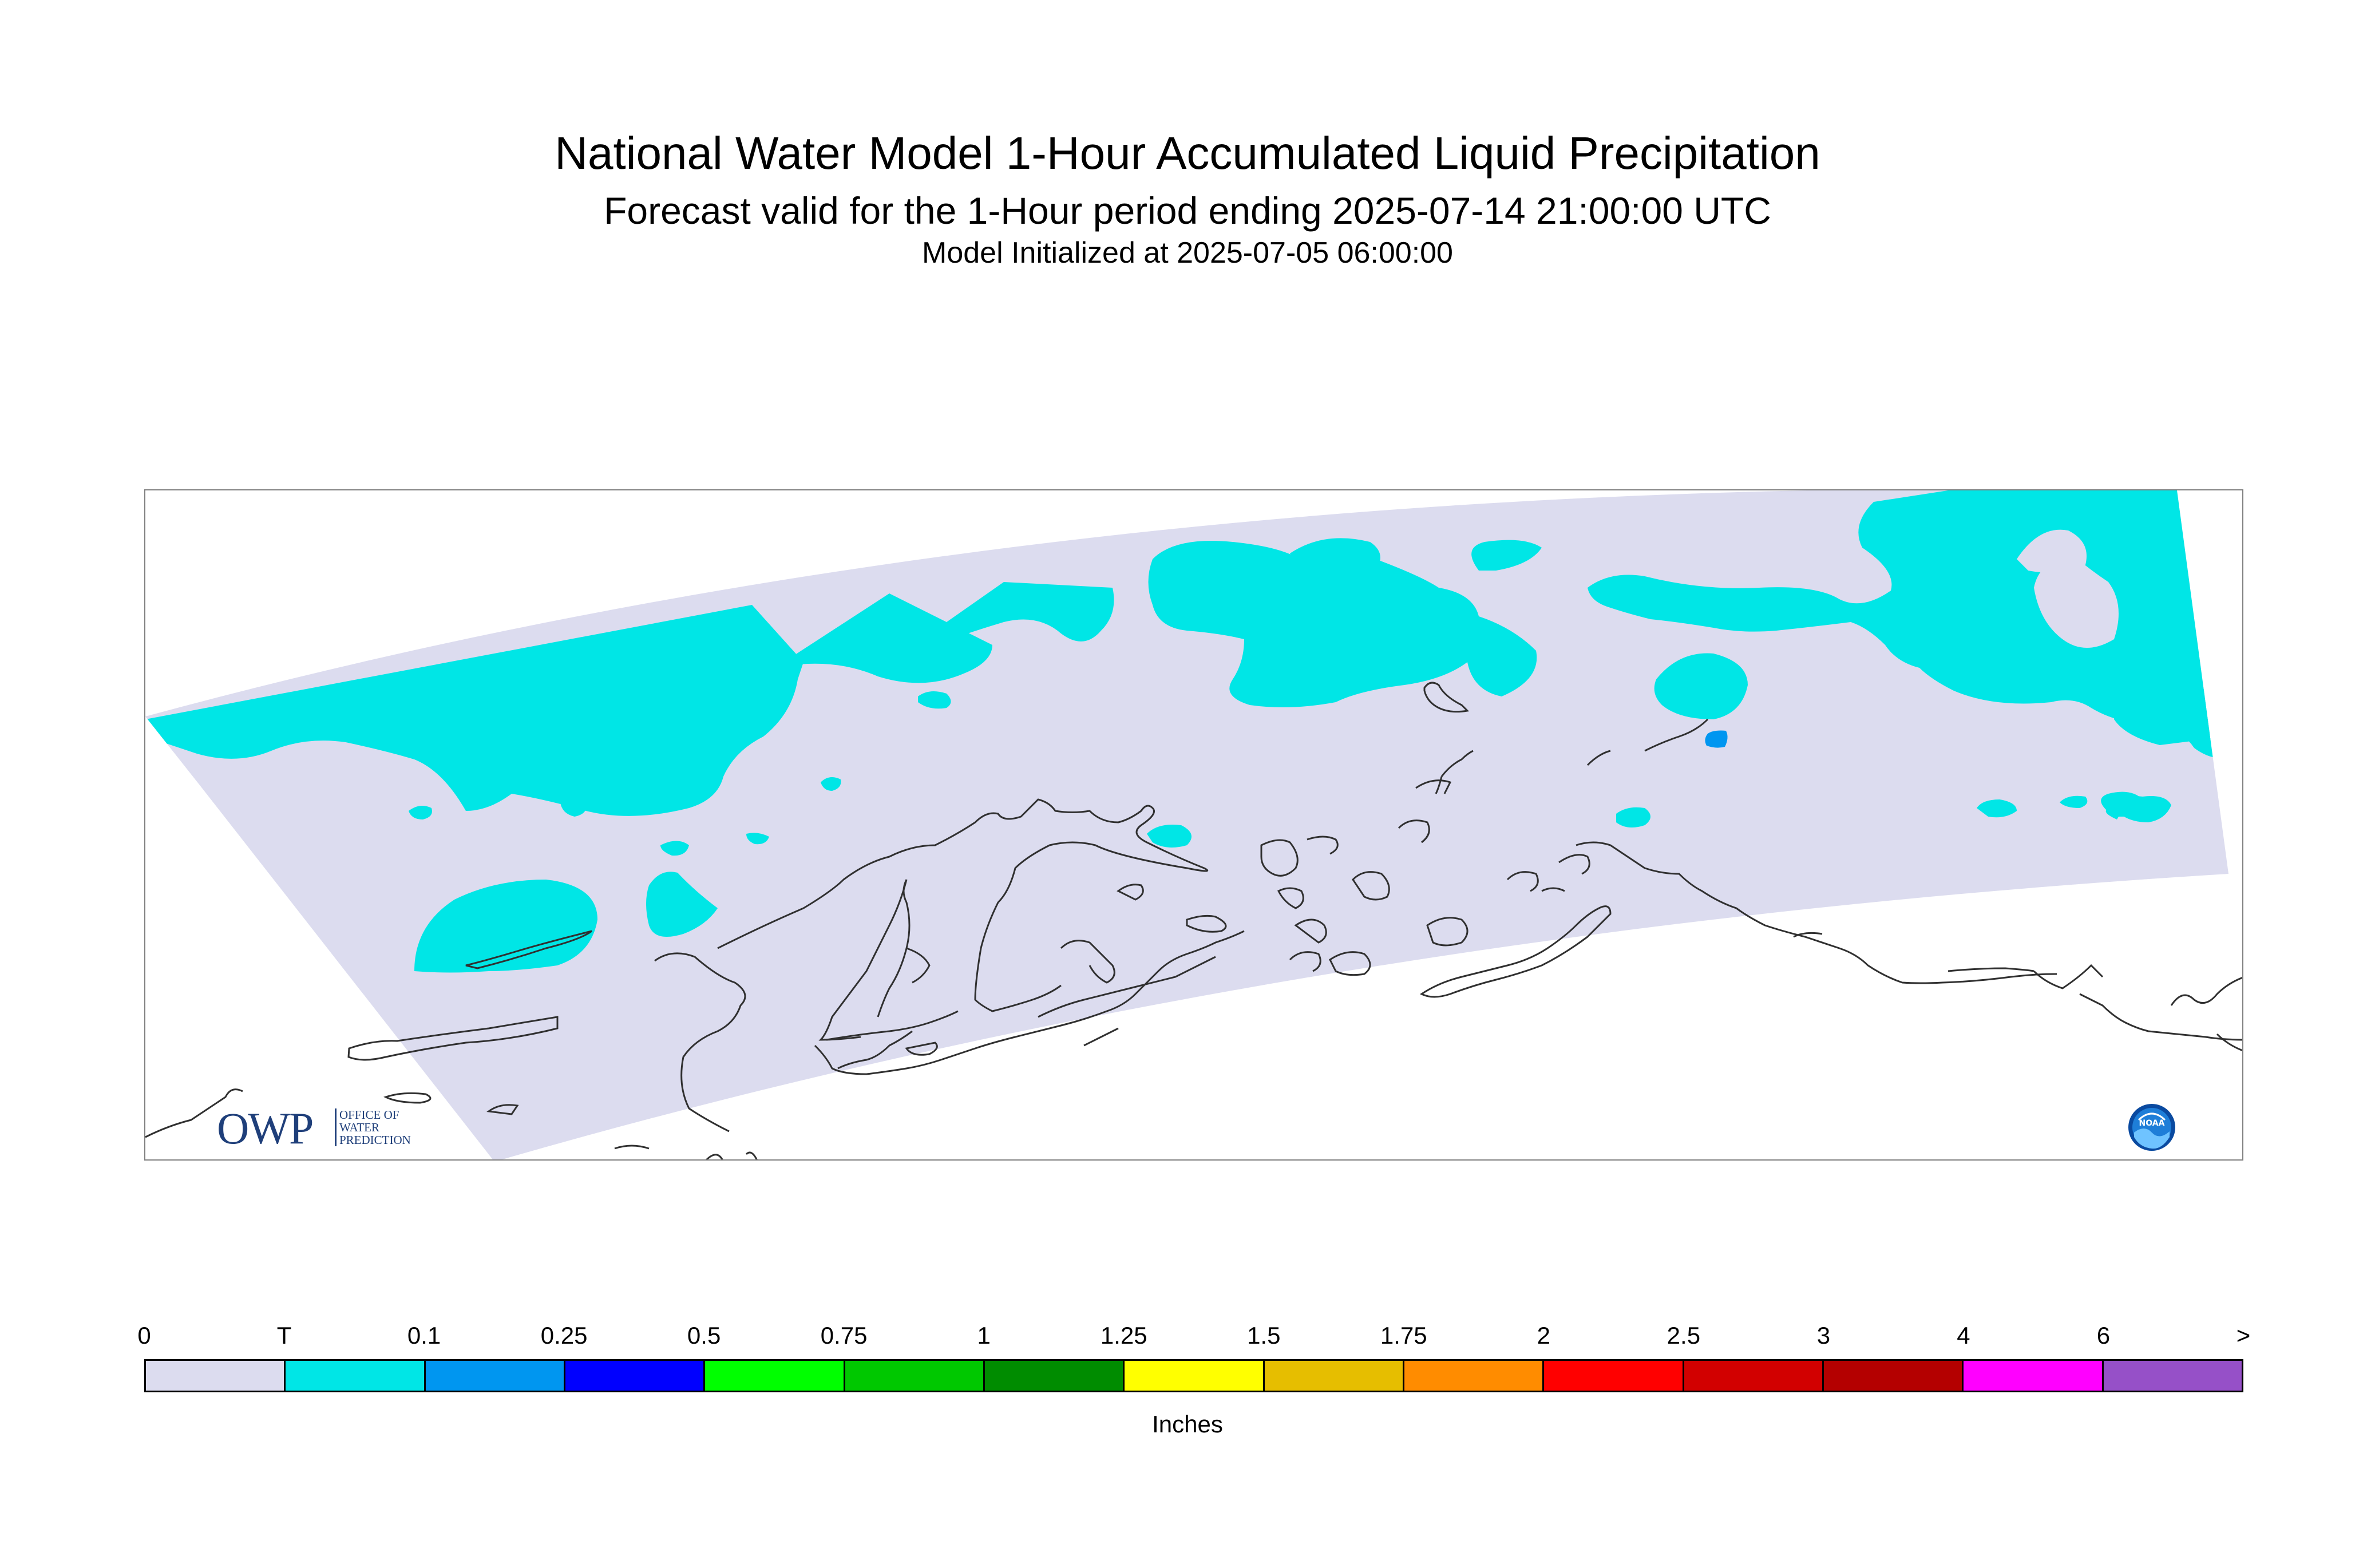  I want to click on owp-logo: OWP OFFICE OF WATER PREDICTION, so click(323, 1128).